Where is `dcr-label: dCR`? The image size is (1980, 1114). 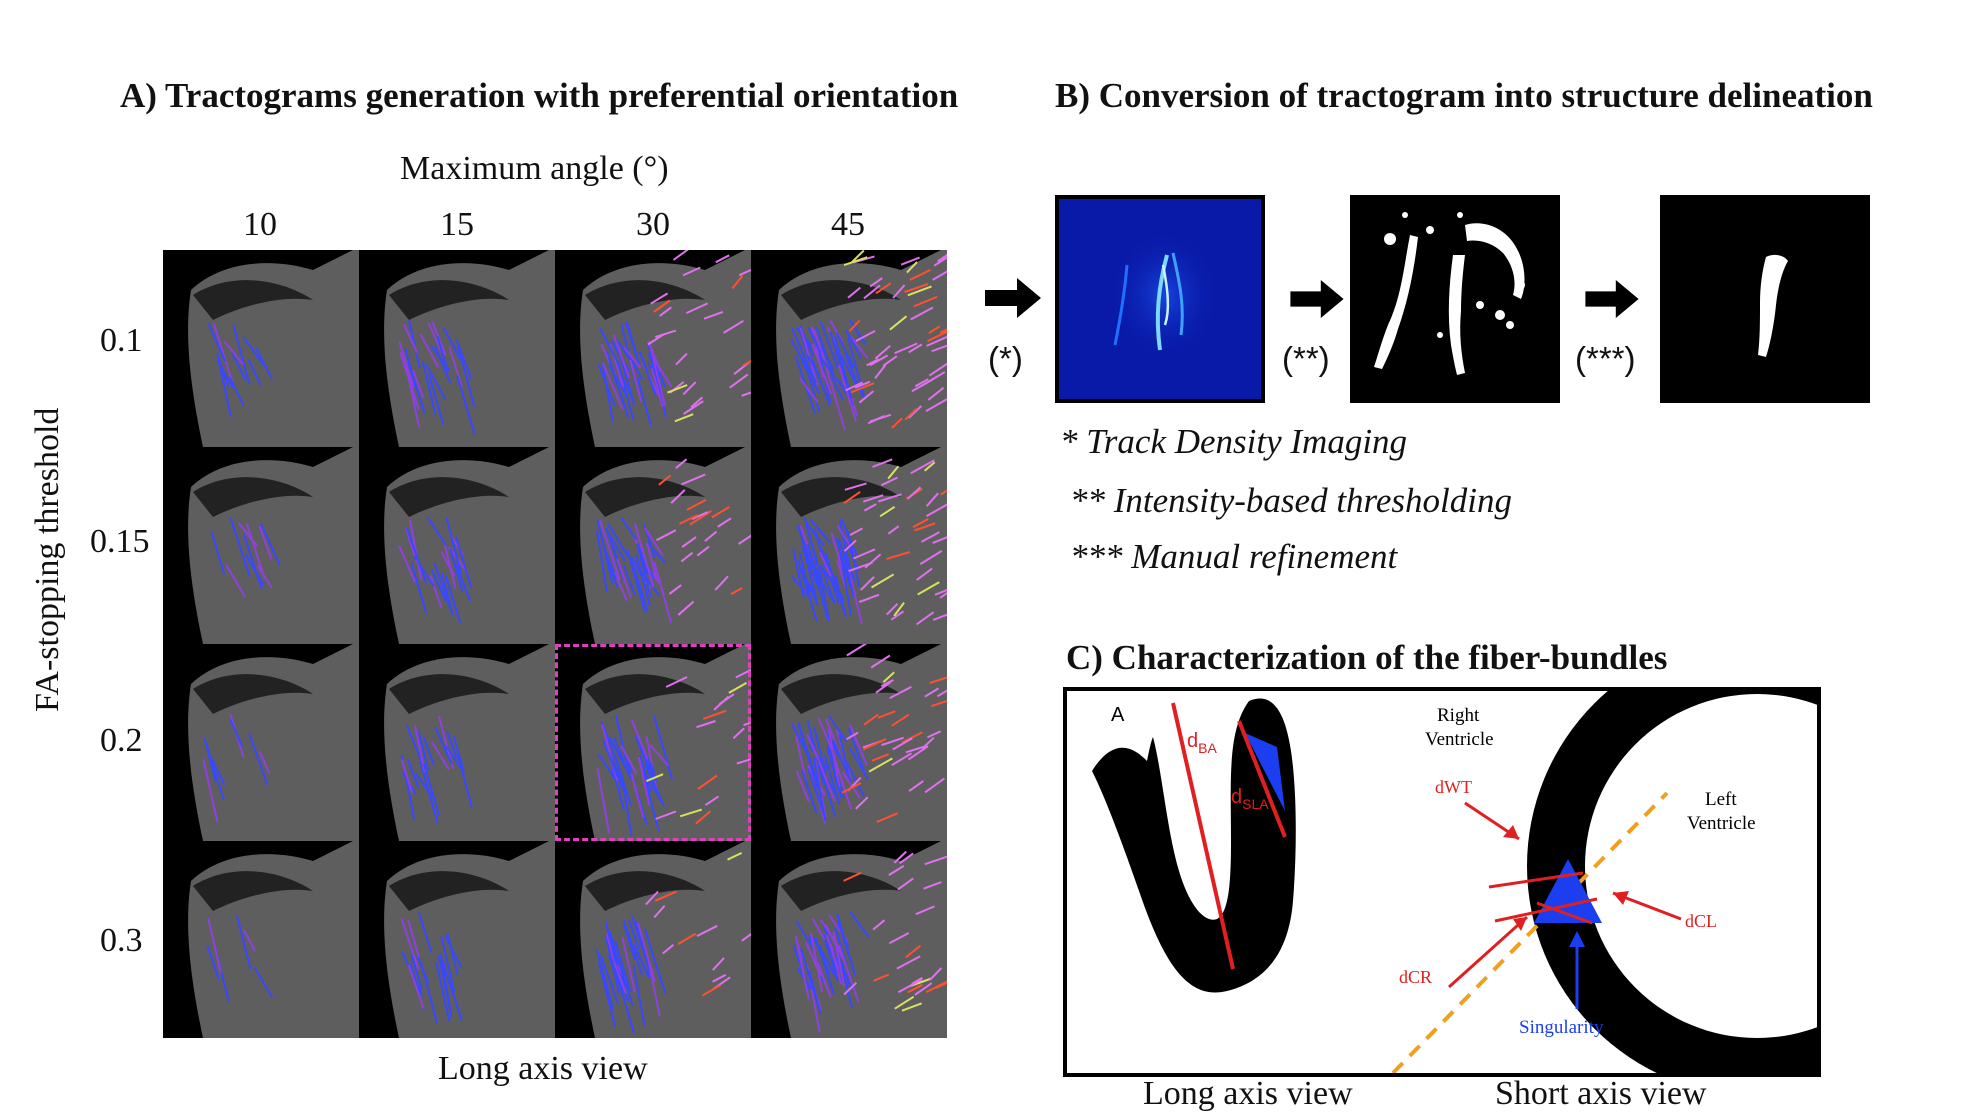 dcr-label: dCR is located at coordinates (1415, 977).